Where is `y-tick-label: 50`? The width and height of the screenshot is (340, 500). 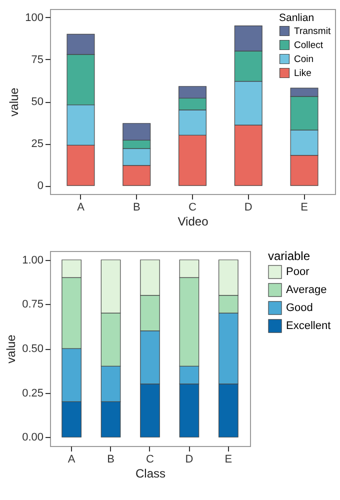
y-tick-label: 50 is located at coordinates (37, 102).